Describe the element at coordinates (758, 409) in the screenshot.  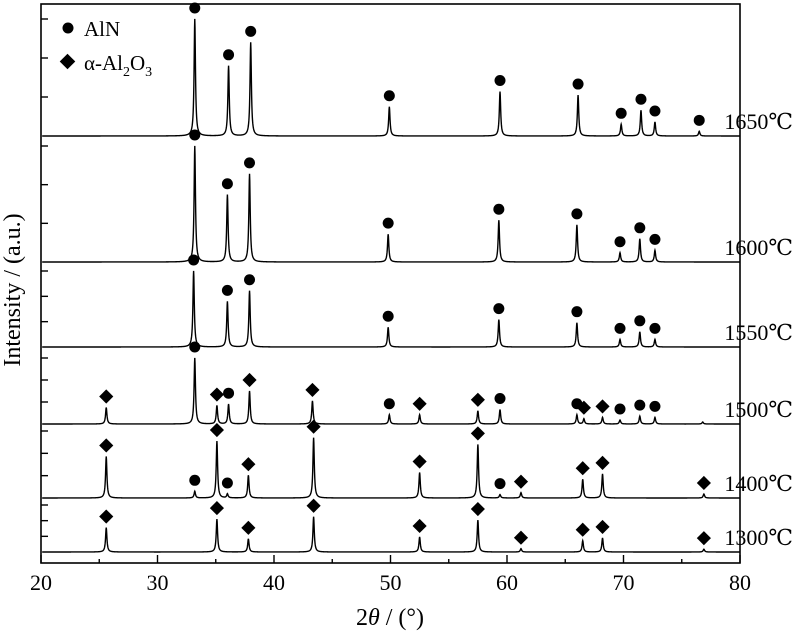
I see `temperature-label: 1500℃` at that location.